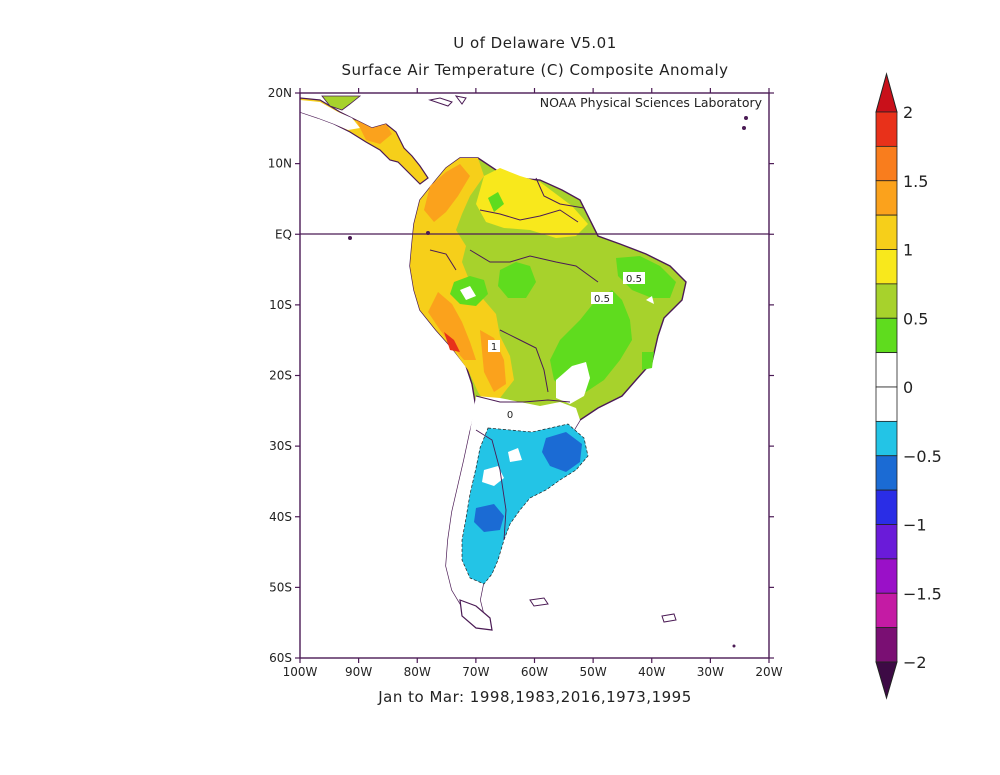 Image resolution: width=1000 pixels, height=775 pixels. Describe the element at coordinates (535, 43) in the screenshot. I see `title-line-1: U of Delaware V5.01` at that location.